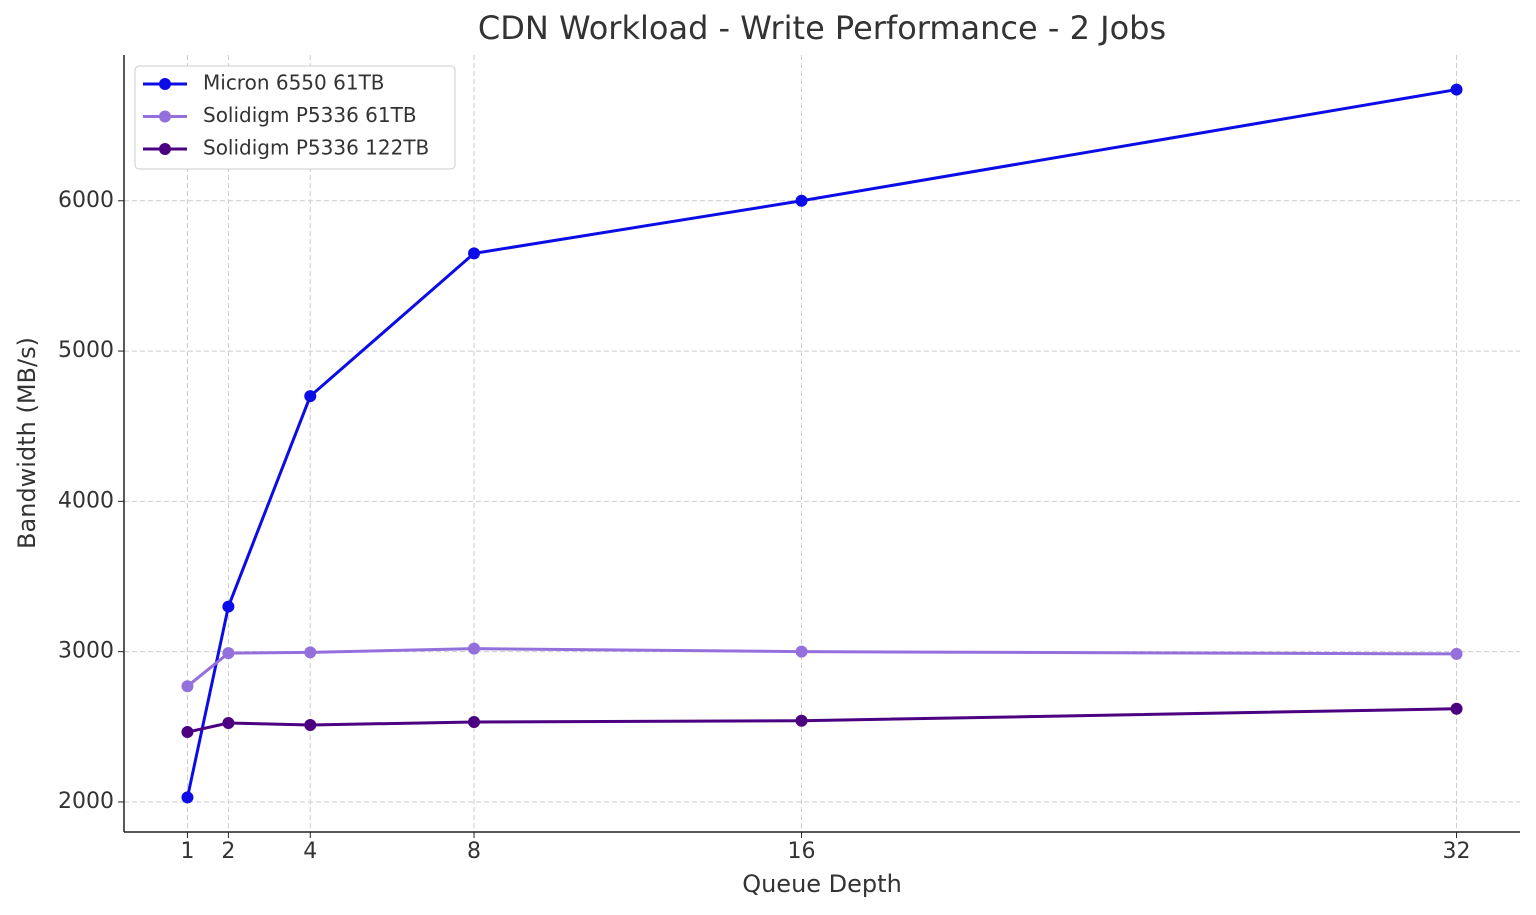  I want to click on legend-label: Solidigm P5336 122TB, so click(316, 148).